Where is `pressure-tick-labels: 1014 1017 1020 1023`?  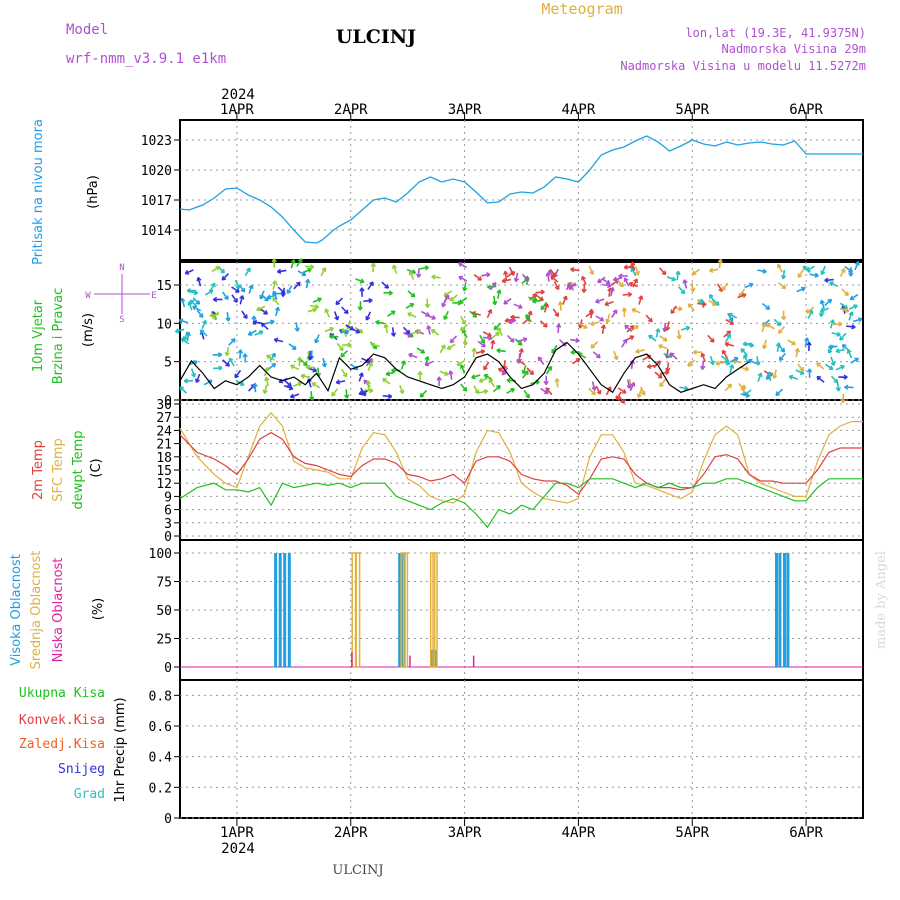
pressure-tick-labels: 1014 1017 1020 1023 is located at coordinates (502, 186).